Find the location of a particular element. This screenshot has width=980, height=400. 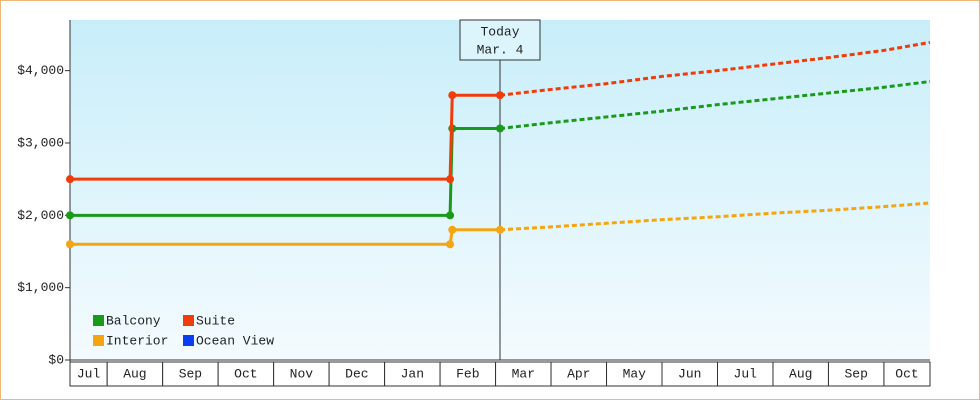

x-tick-label: Jan is located at coordinates (412, 373).